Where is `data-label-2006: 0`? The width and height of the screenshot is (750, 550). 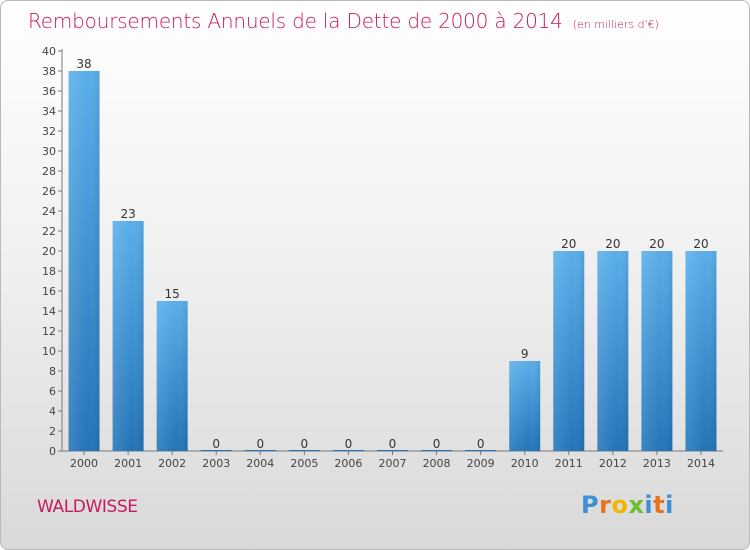 data-label-2006: 0 is located at coordinates (349, 444).